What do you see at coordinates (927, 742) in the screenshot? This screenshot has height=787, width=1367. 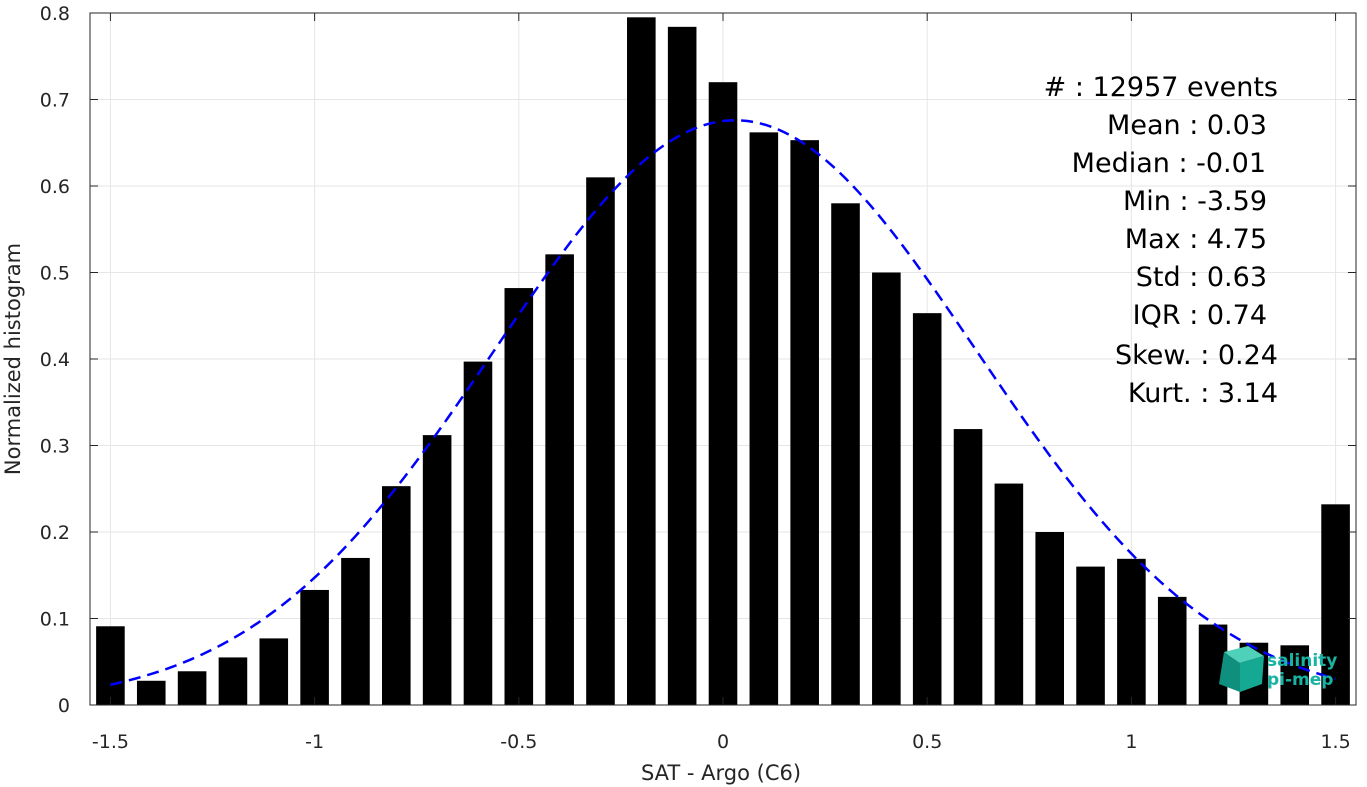 I see `x-tick-label: 0.5` at bounding box center [927, 742].